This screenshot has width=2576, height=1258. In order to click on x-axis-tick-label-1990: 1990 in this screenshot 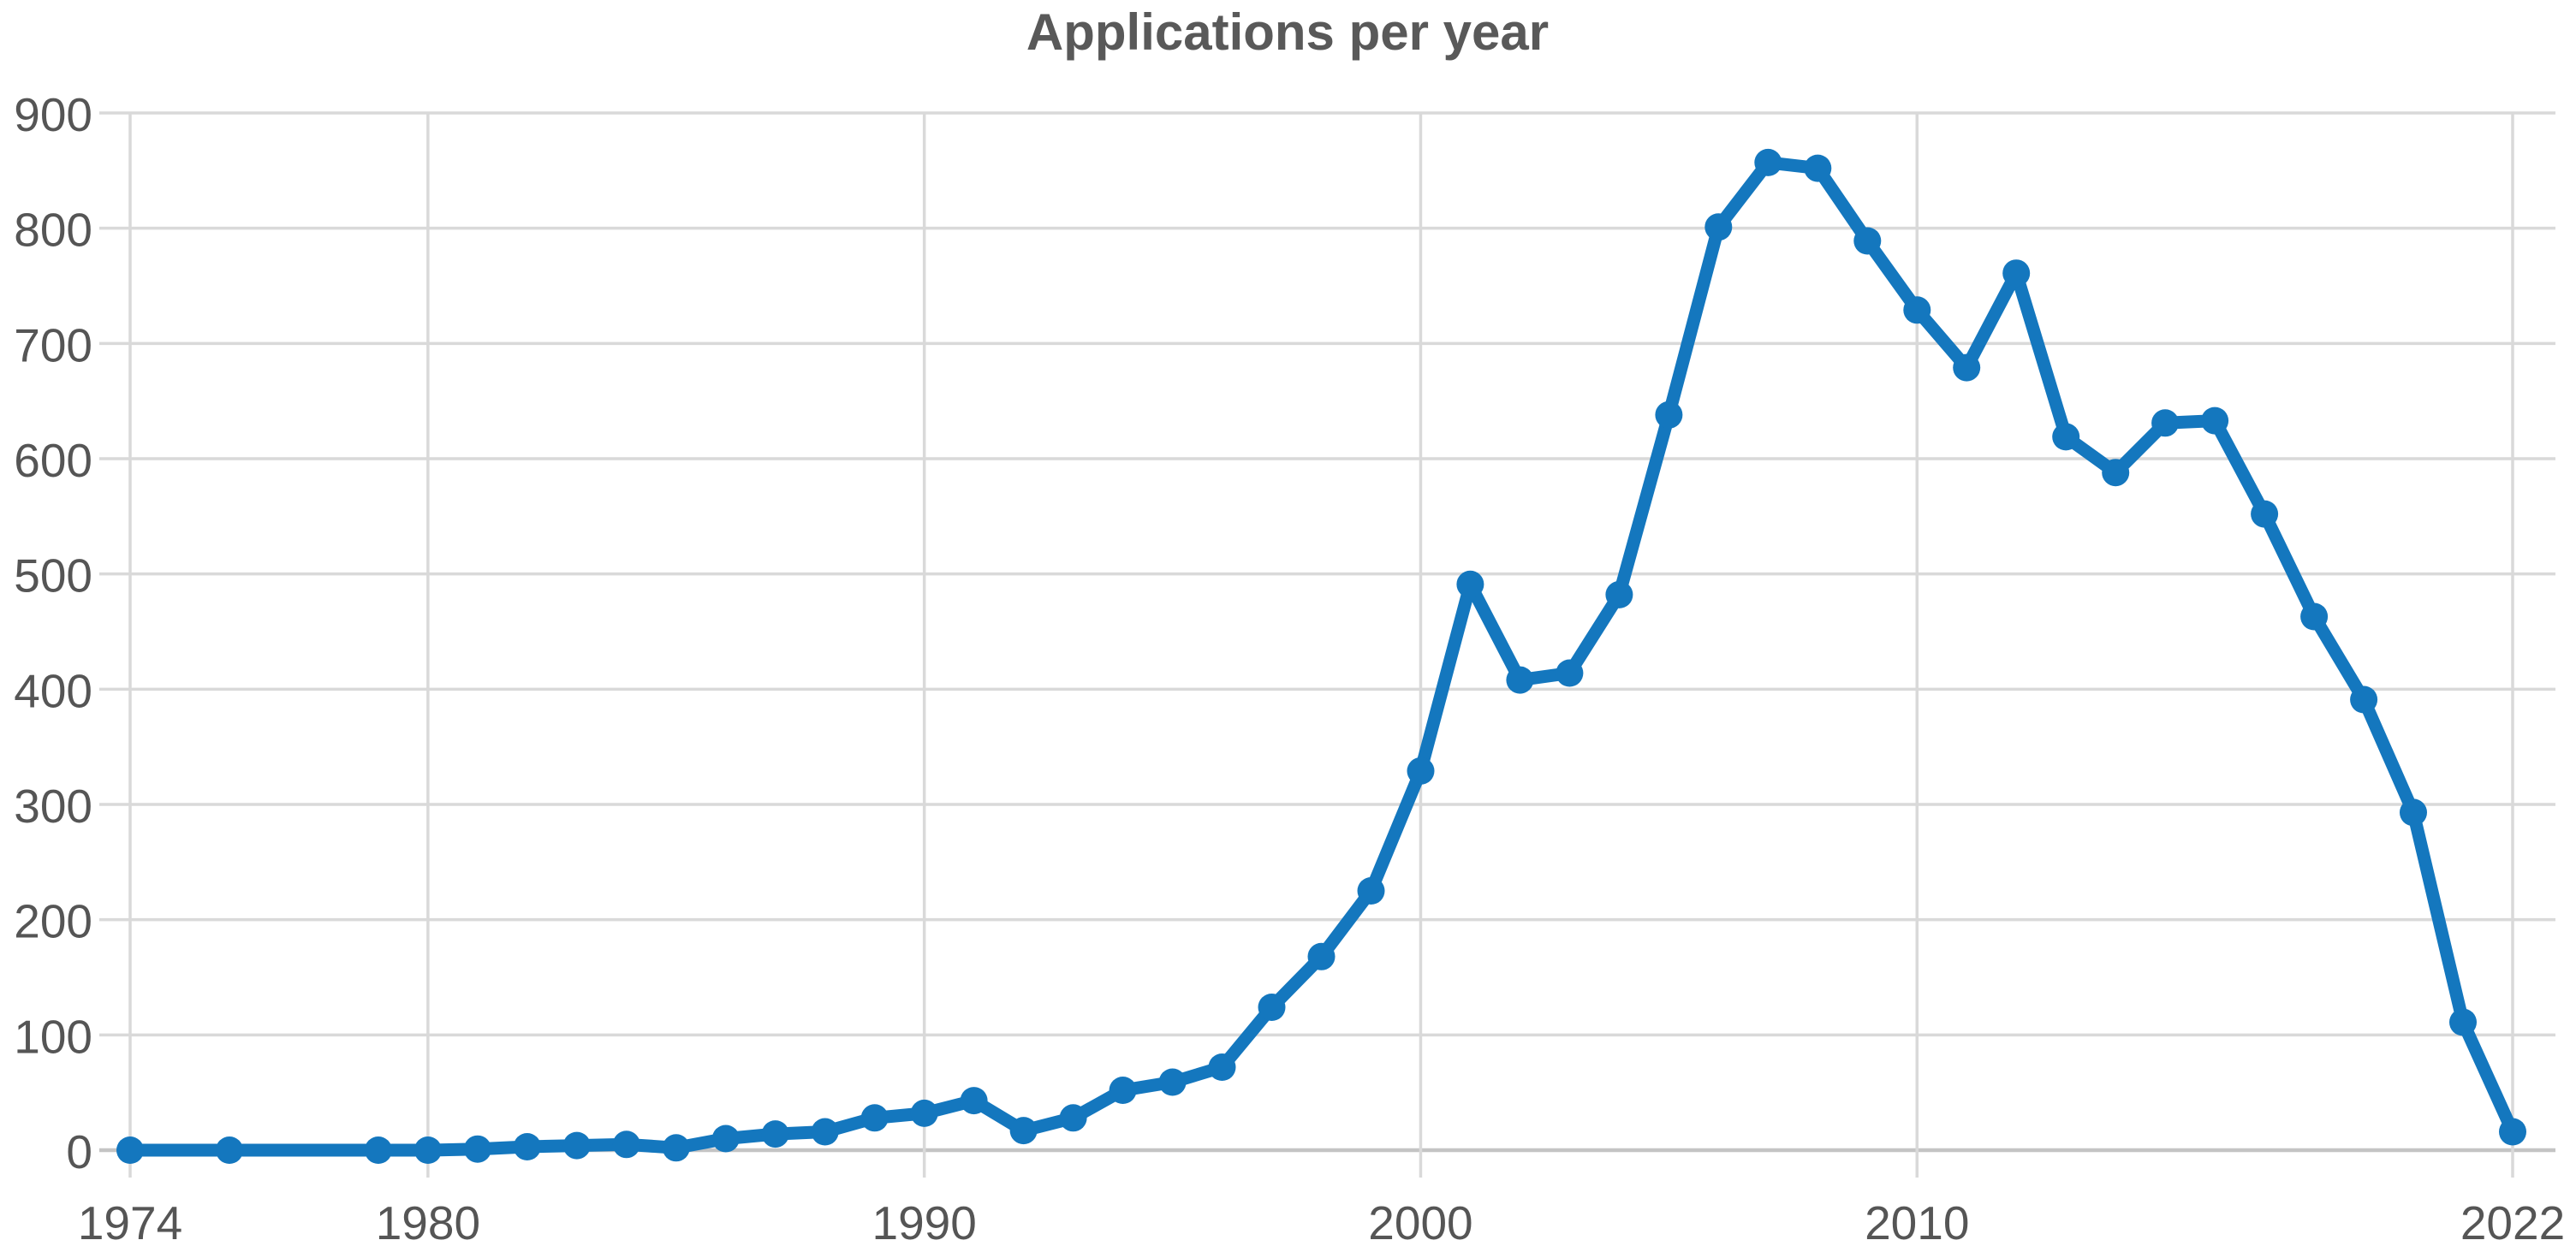, I will do `click(924, 1222)`.